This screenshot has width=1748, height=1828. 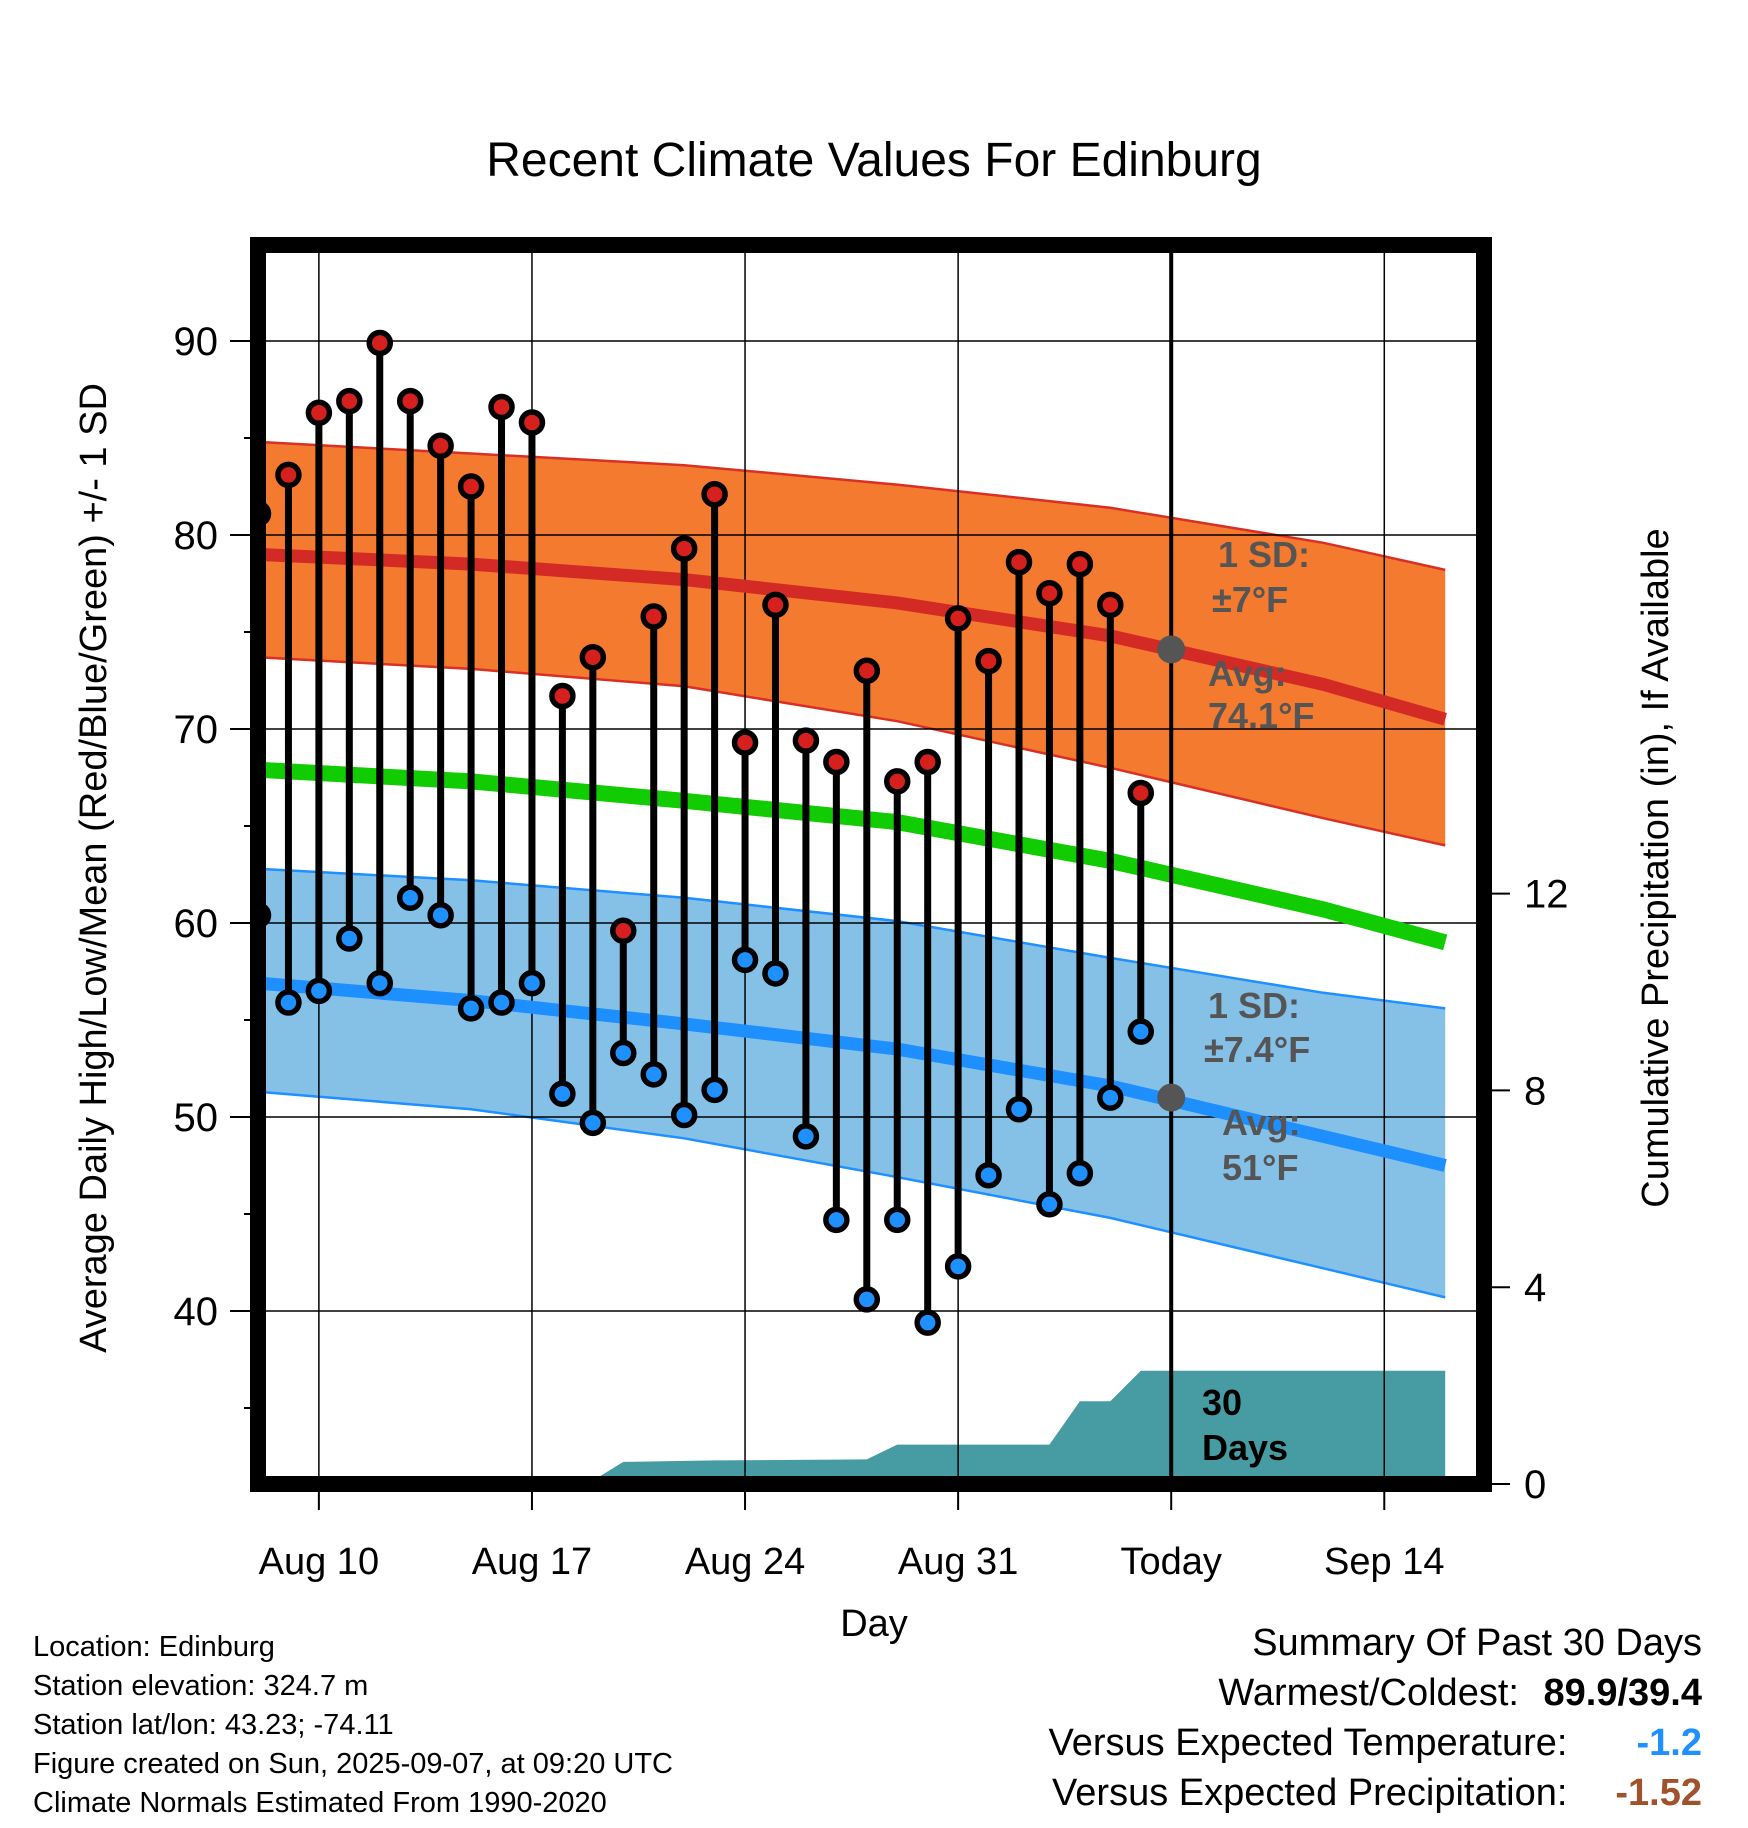 I want to click on y-right-tick-label: 0, so click(x=1535, y=1485).